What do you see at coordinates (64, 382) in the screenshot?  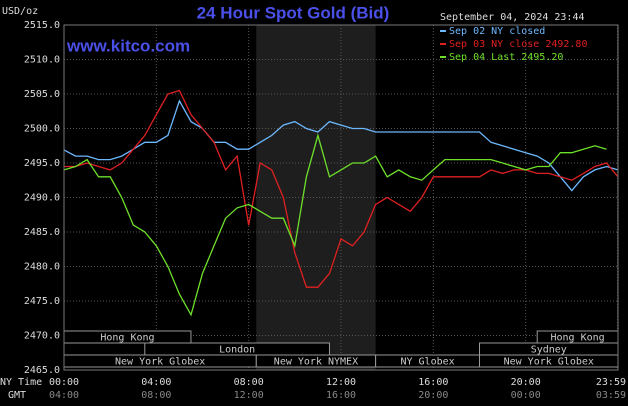 I see `x-tick-label: 00:00` at bounding box center [64, 382].